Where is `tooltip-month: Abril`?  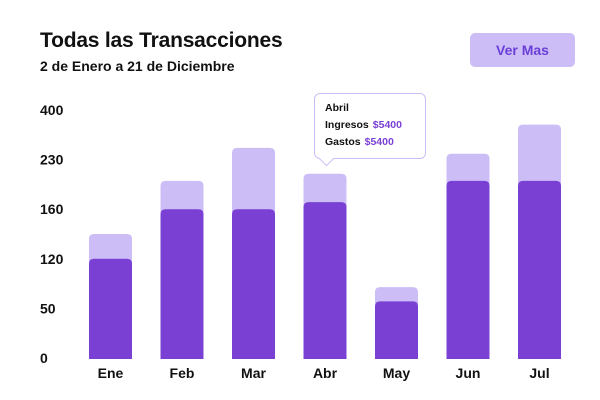
tooltip-month: Abril is located at coordinates (337, 108).